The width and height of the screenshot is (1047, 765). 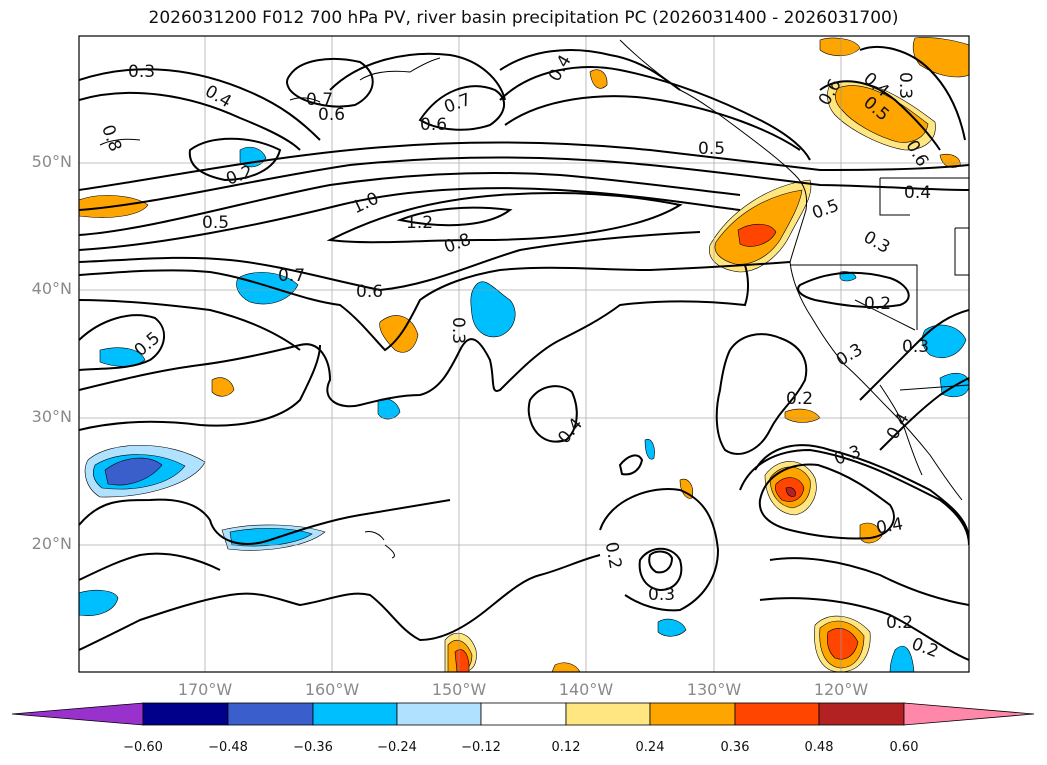 I want to click on colorbar, so click(x=523, y=714).